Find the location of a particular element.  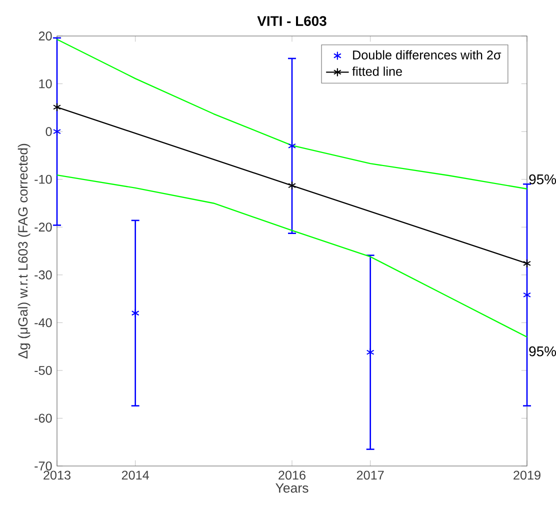

y-tick-label: -10 is located at coordinates (43, 179).